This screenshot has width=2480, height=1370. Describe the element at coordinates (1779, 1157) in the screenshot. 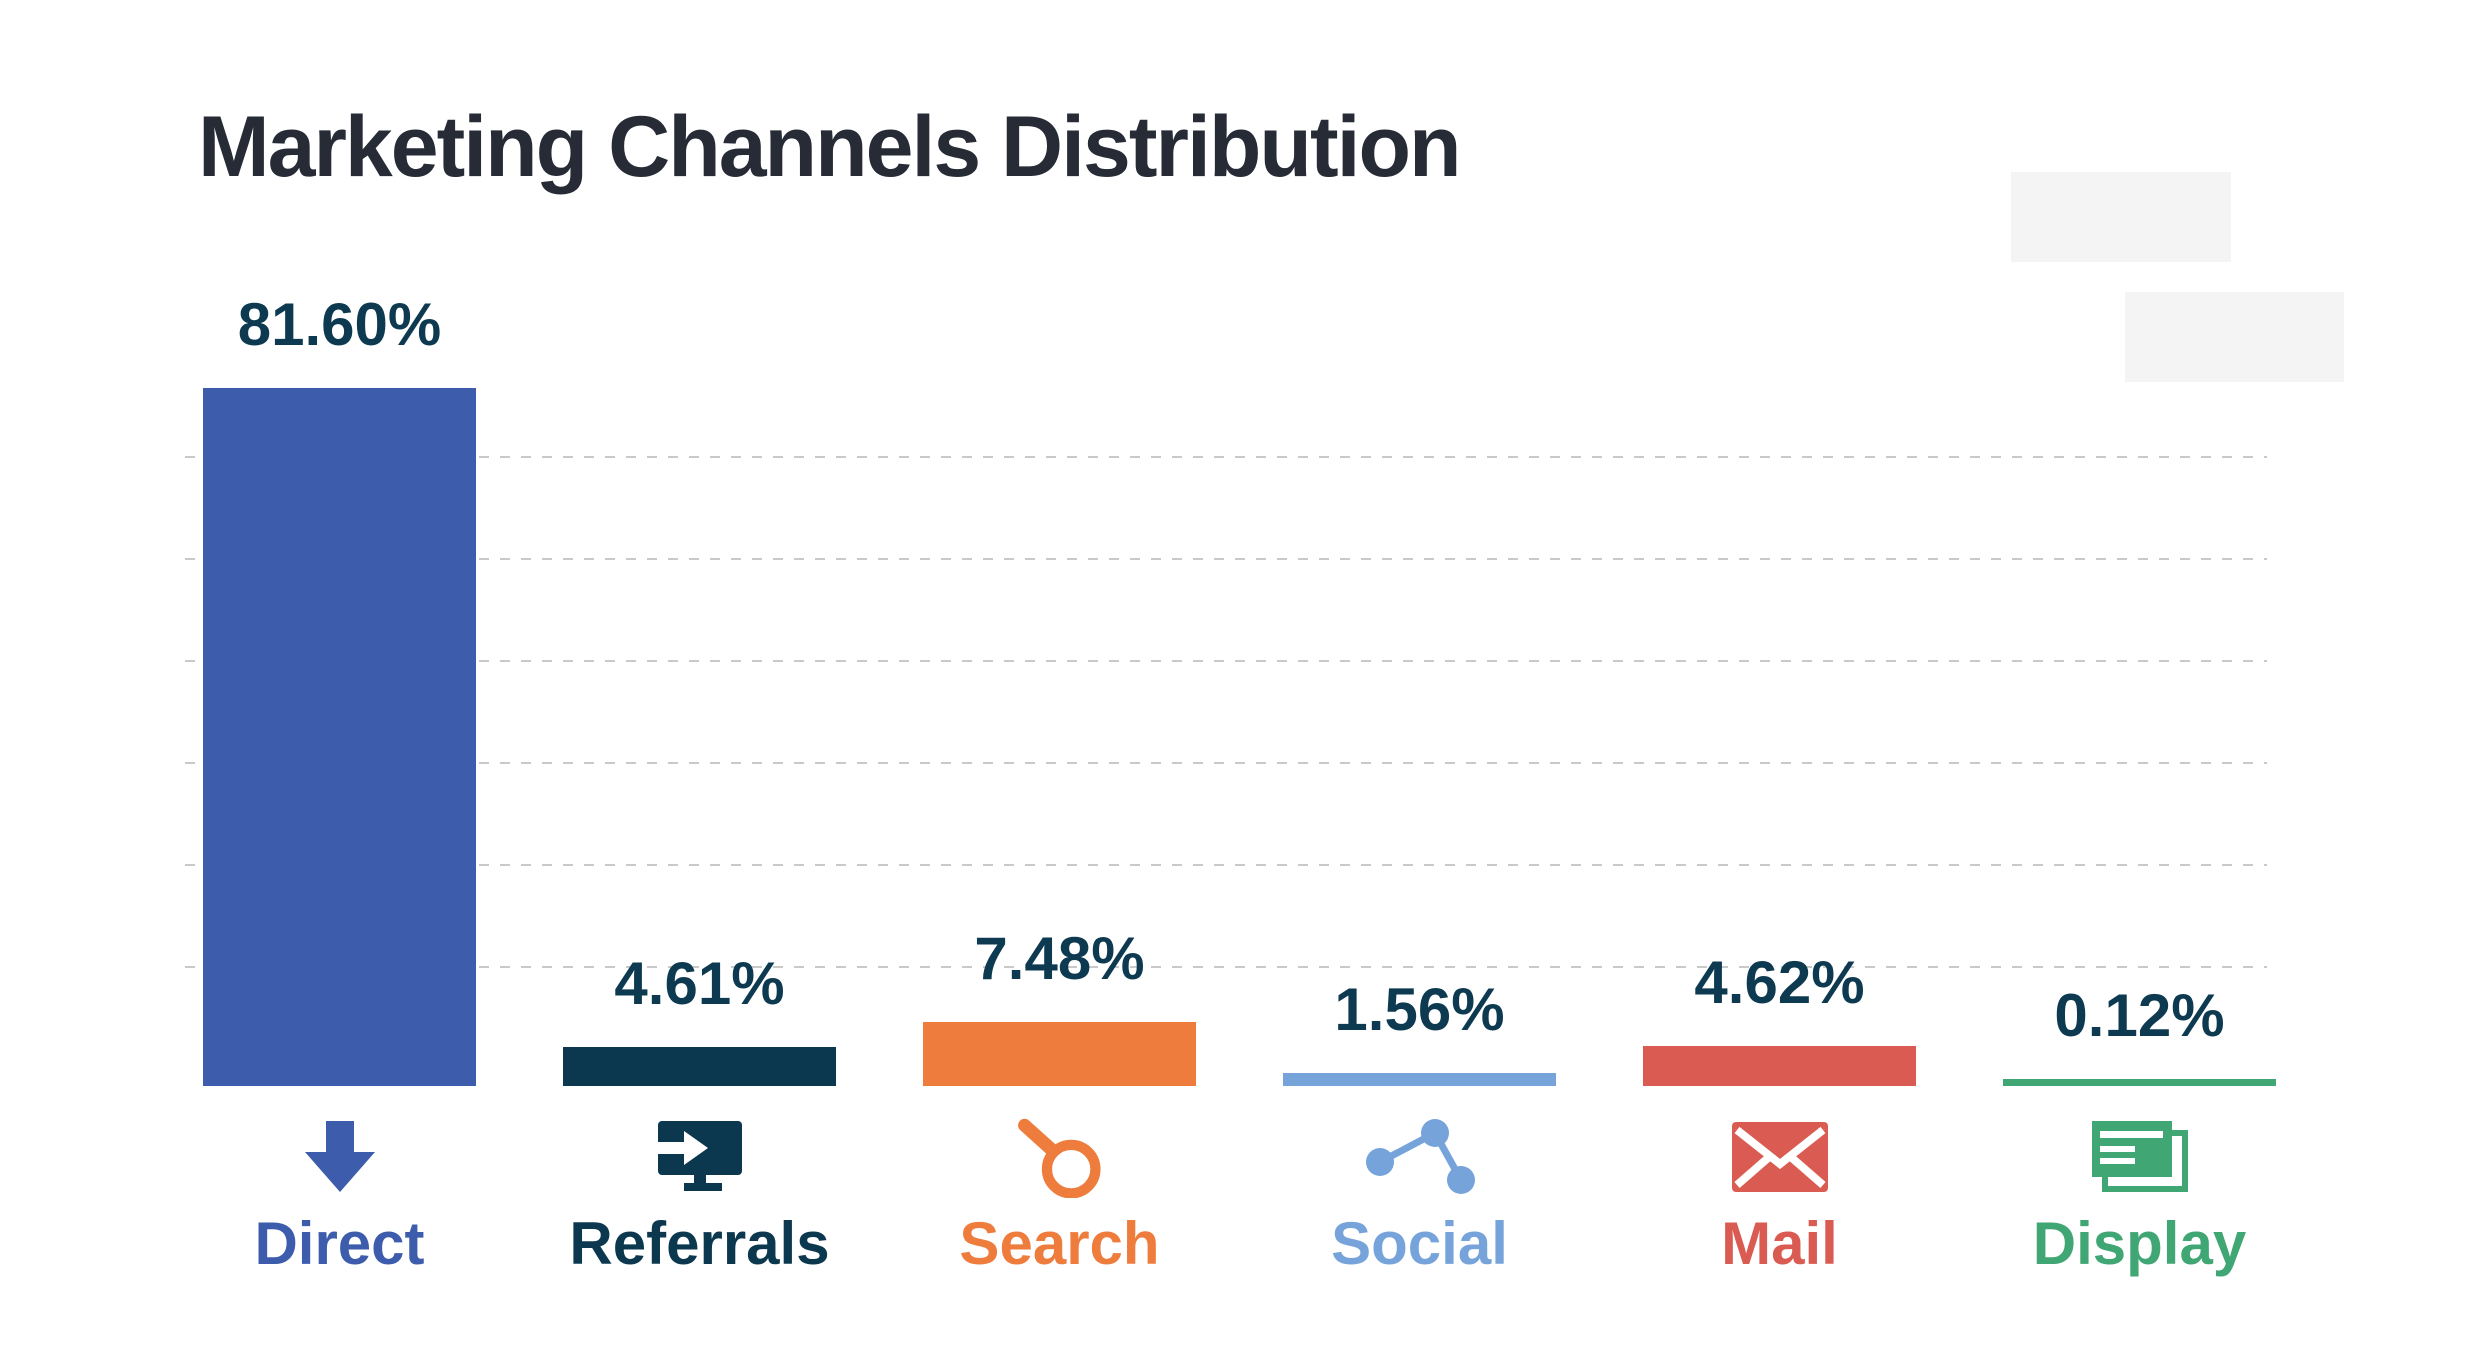

I see `envelope-mail-icon` at that location.